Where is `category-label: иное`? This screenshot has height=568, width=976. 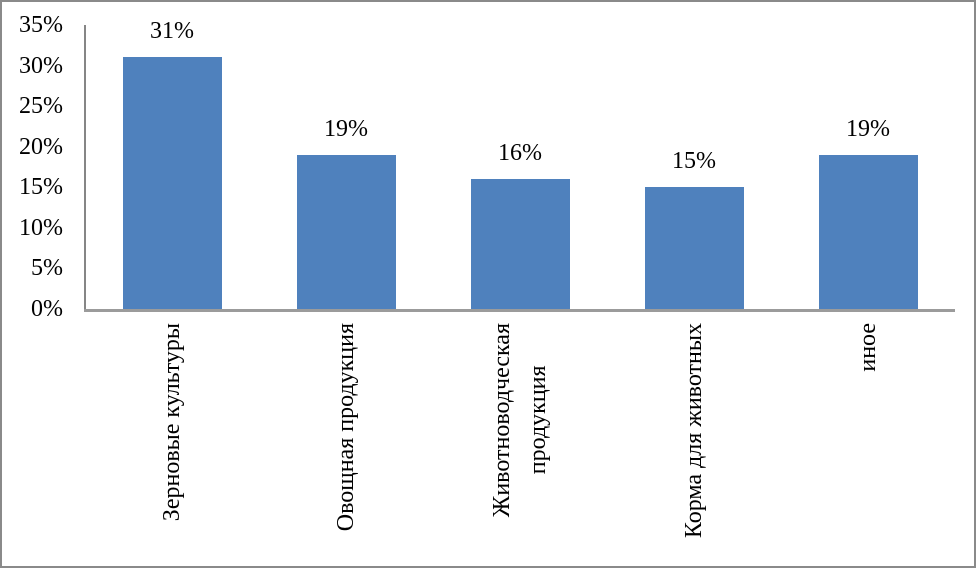
category-label: иное is located at coordinates (868, 347).